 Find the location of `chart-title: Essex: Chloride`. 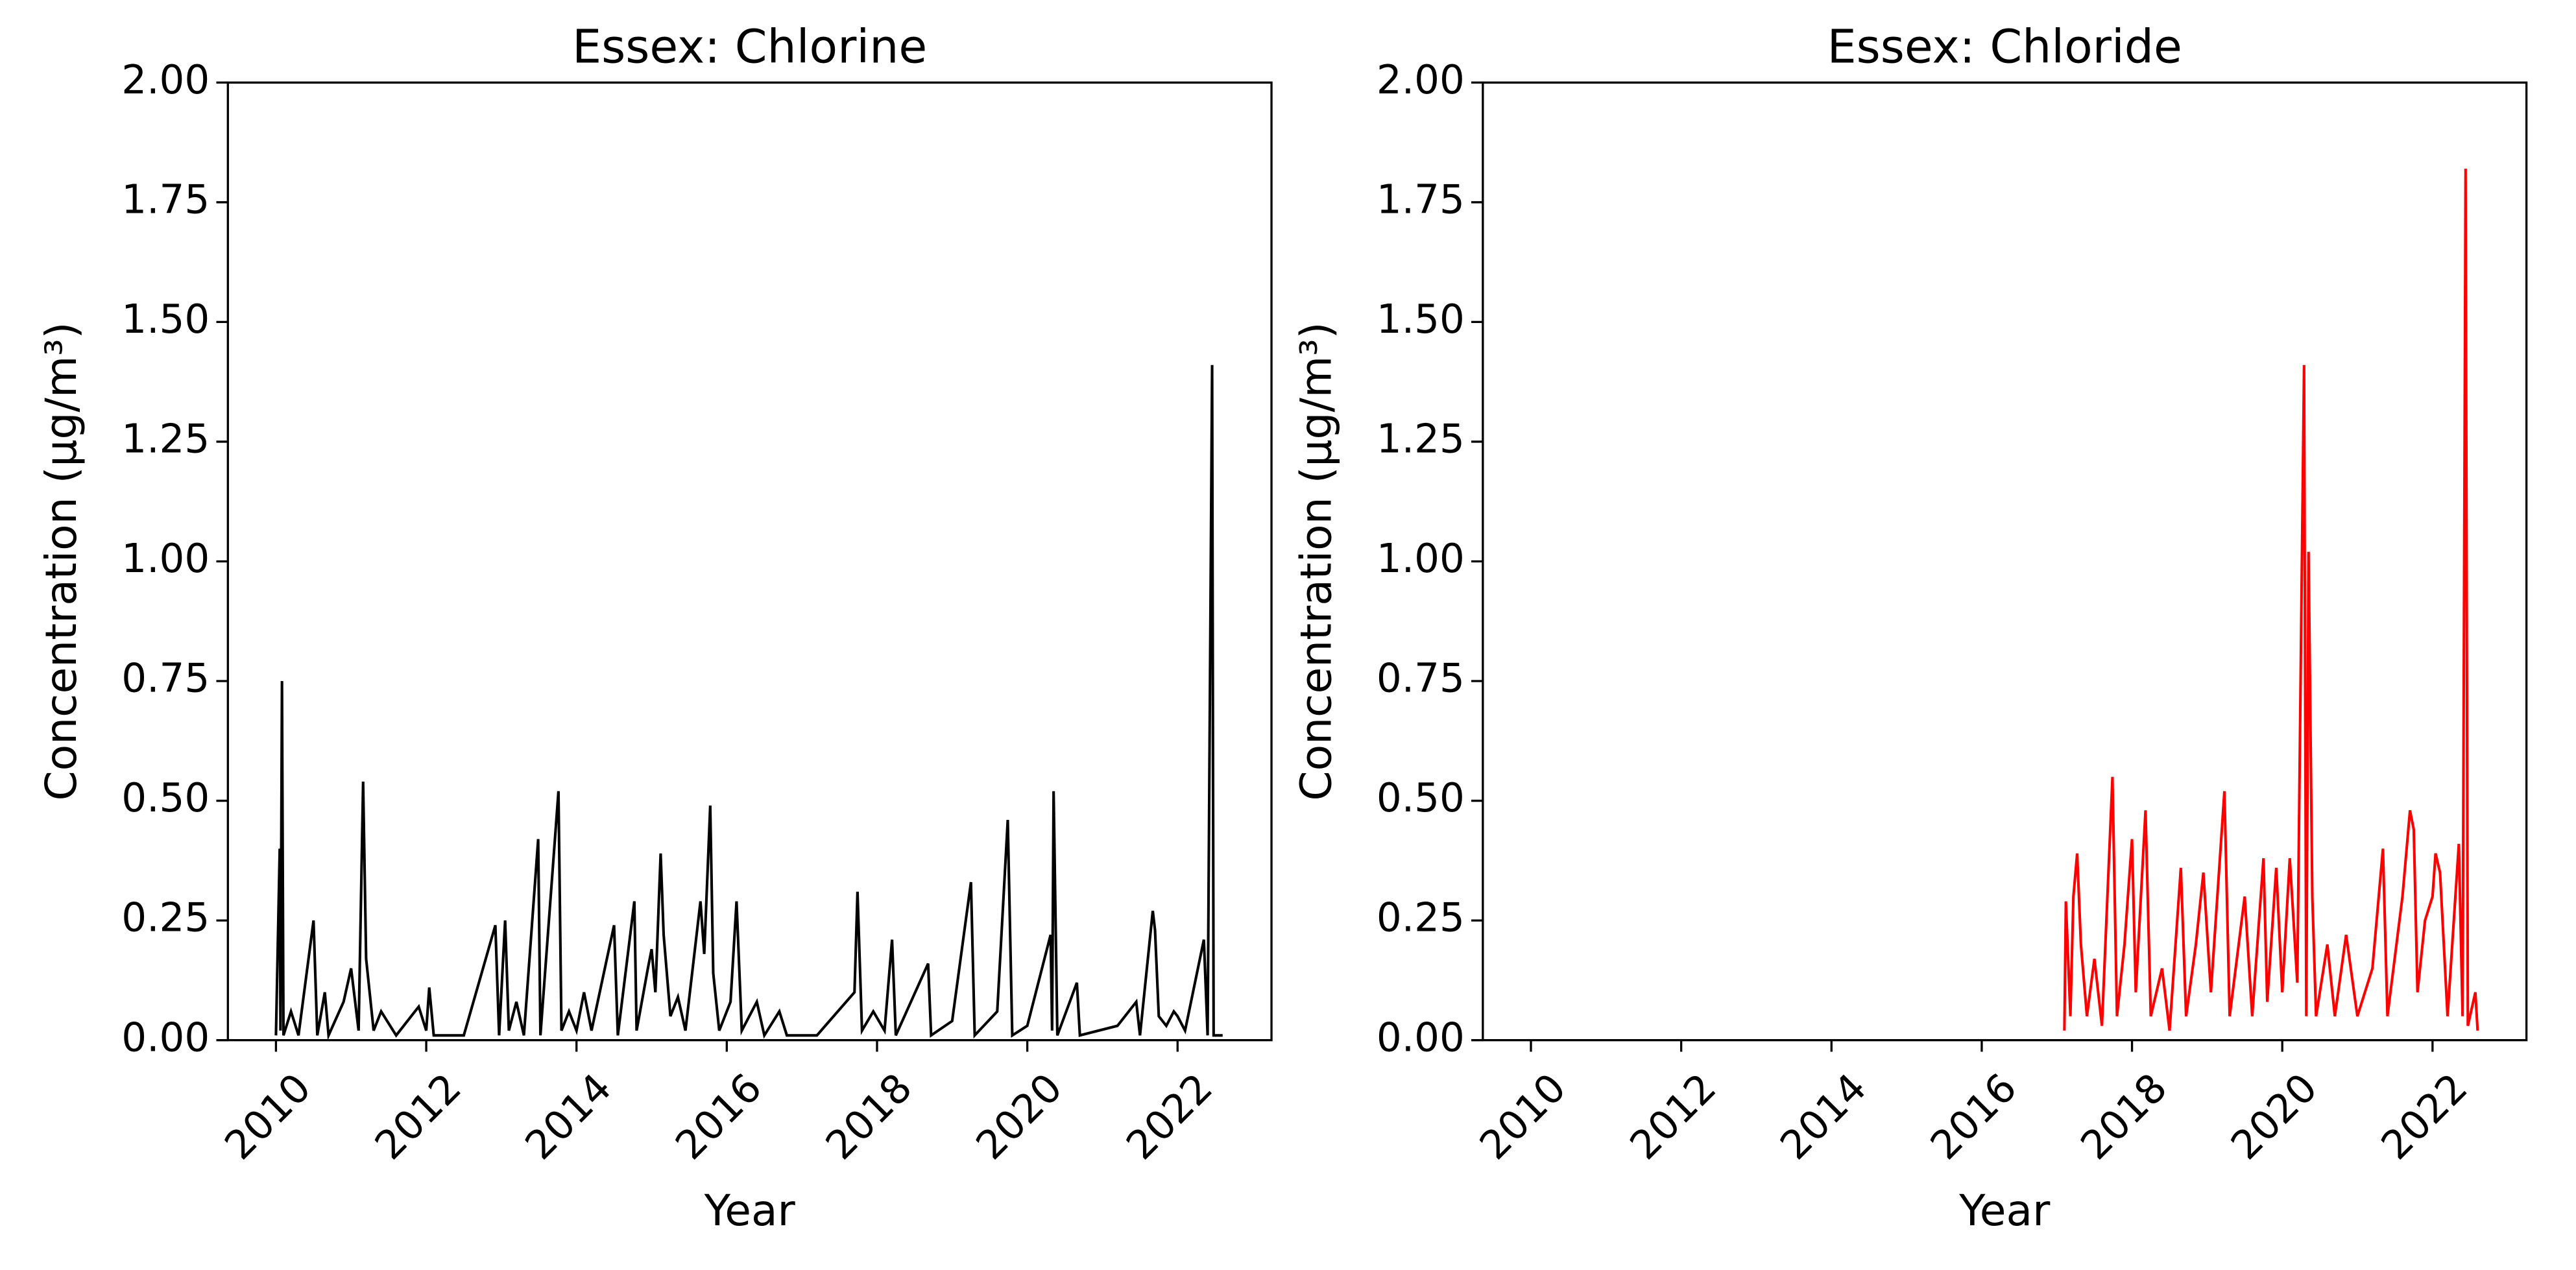

chart-title: Essex: Chloride is located at coordinates (2004, 47).